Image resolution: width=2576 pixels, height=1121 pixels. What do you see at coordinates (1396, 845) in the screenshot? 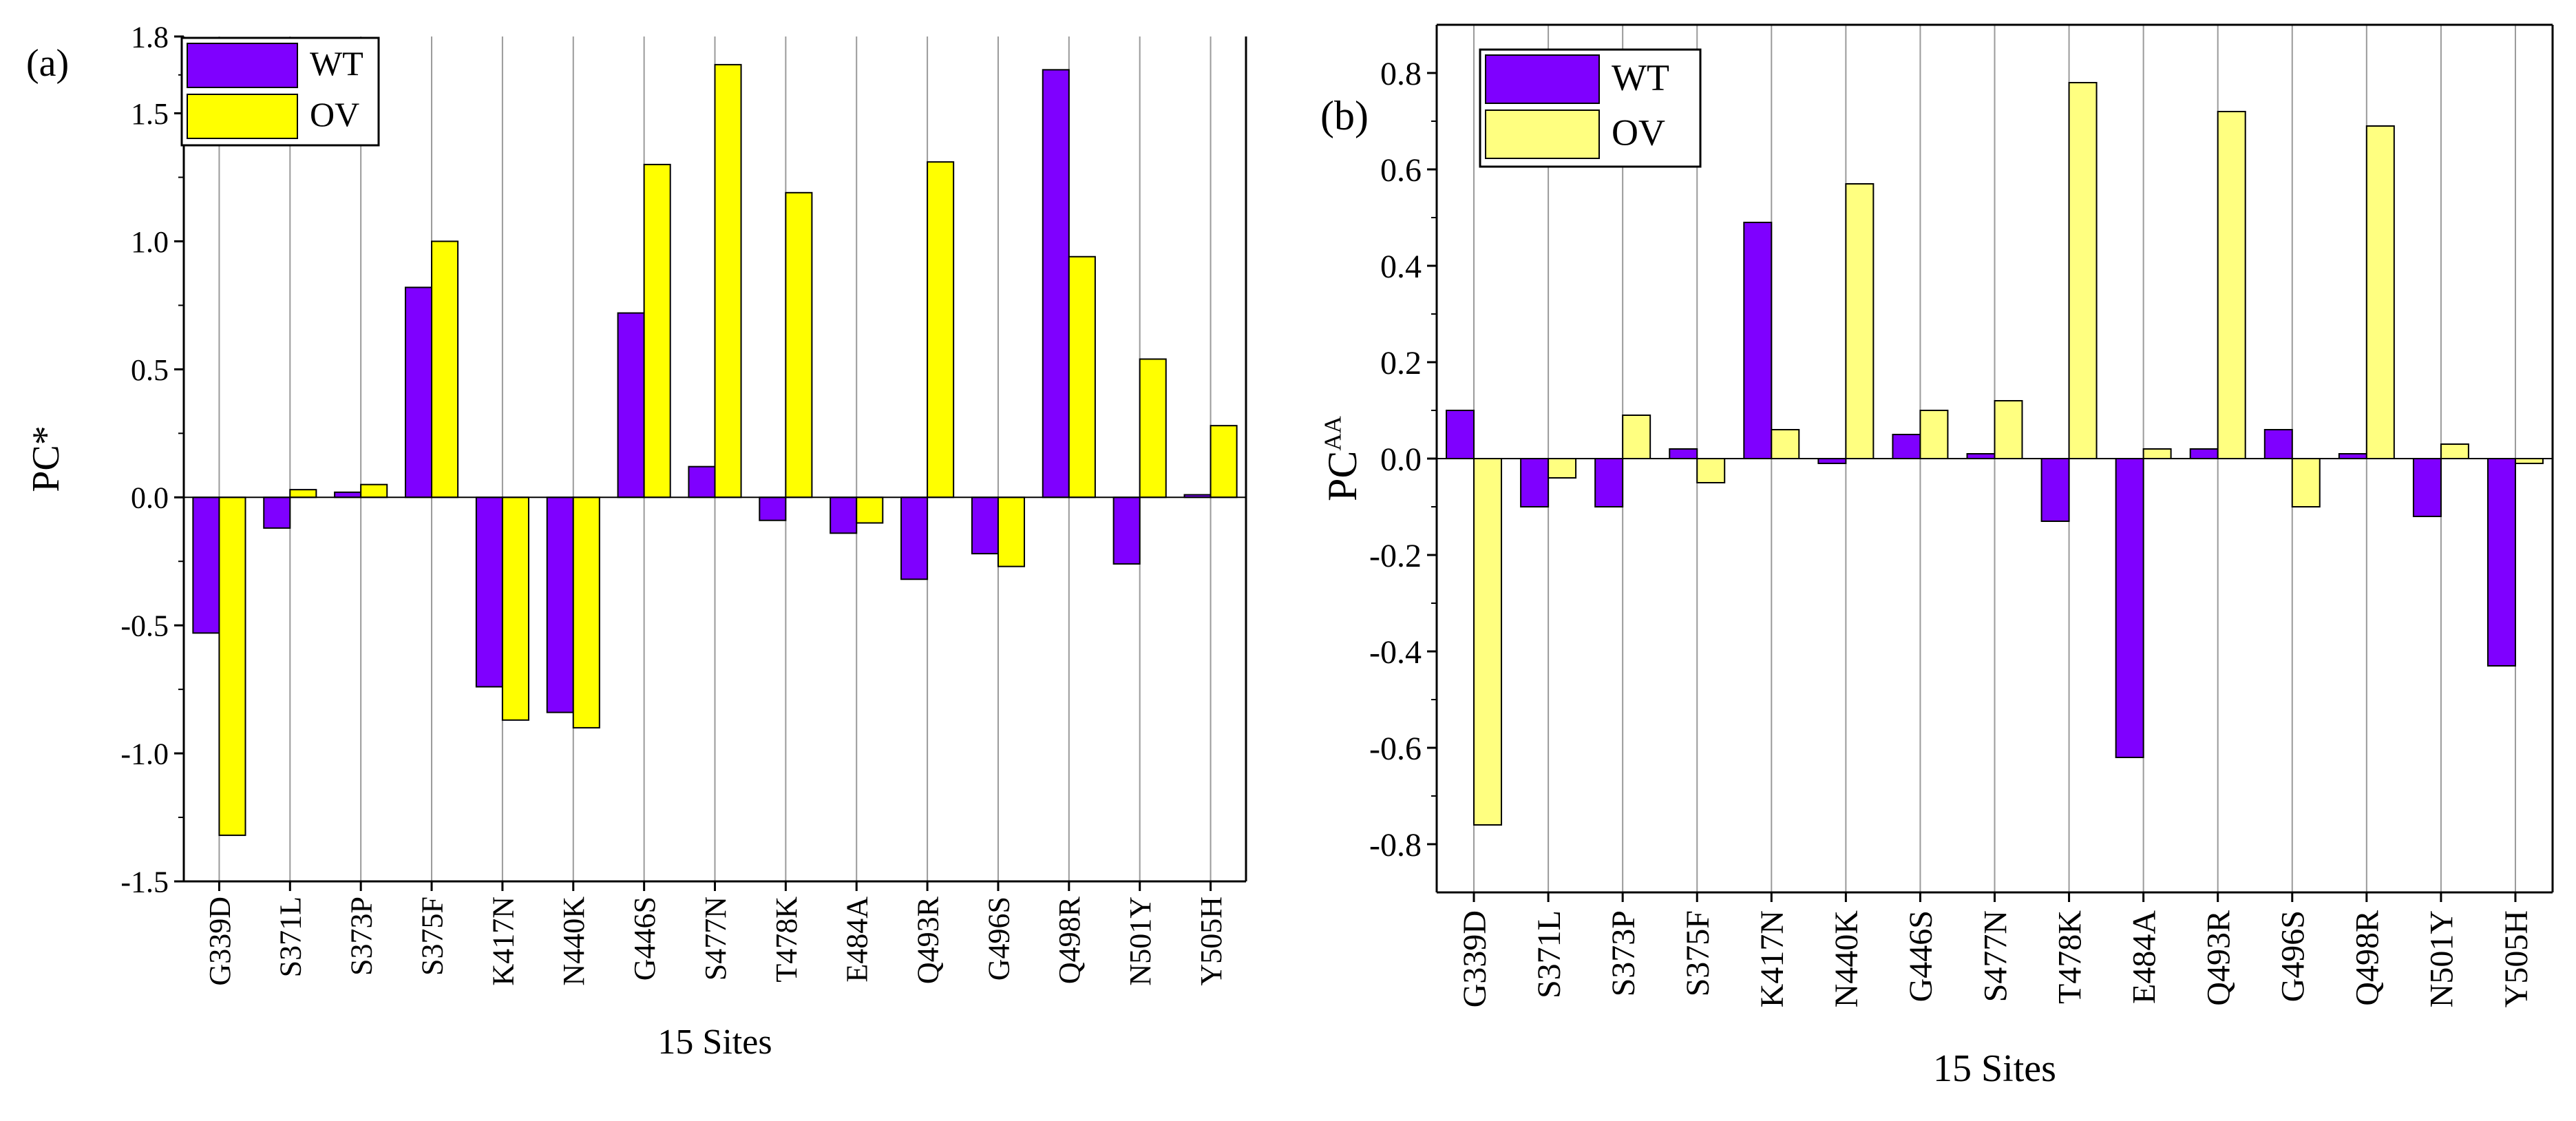
I see `y-tick-label: -0.8` at bounding box center [1396, 845].